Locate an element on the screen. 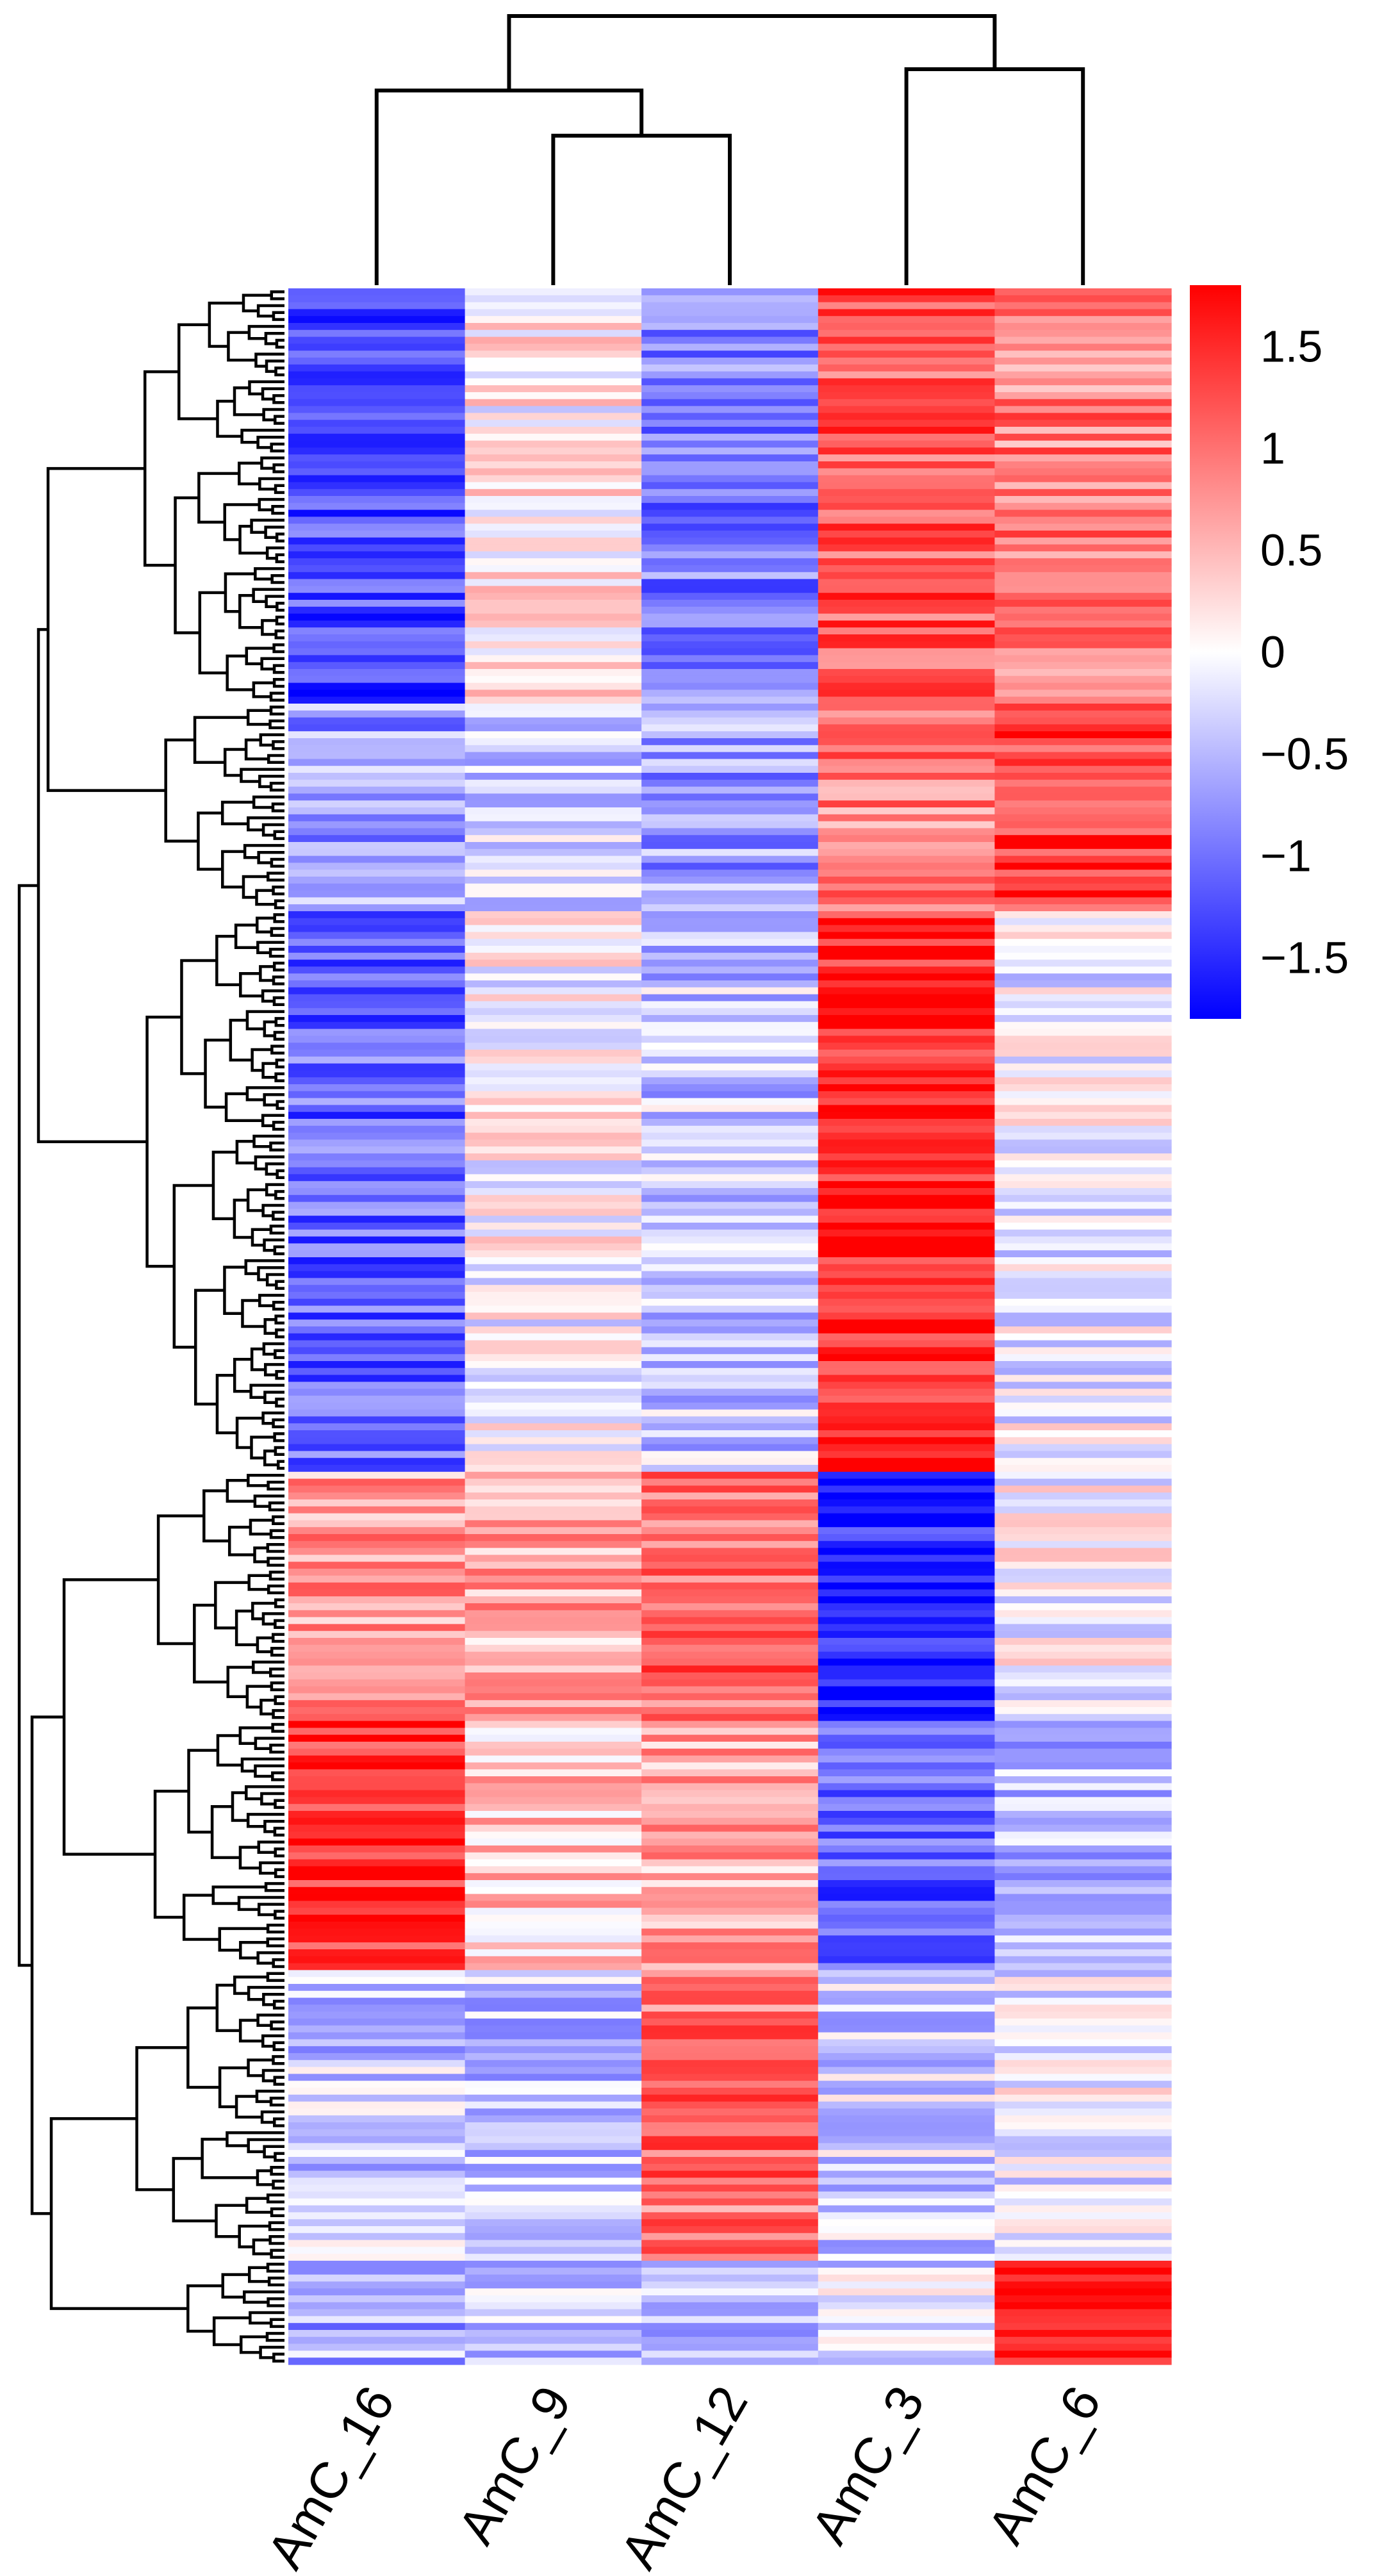 This screenshot has width=1375, height=2576. column-label: AmC_12 is located at coordinates (684, 2476).